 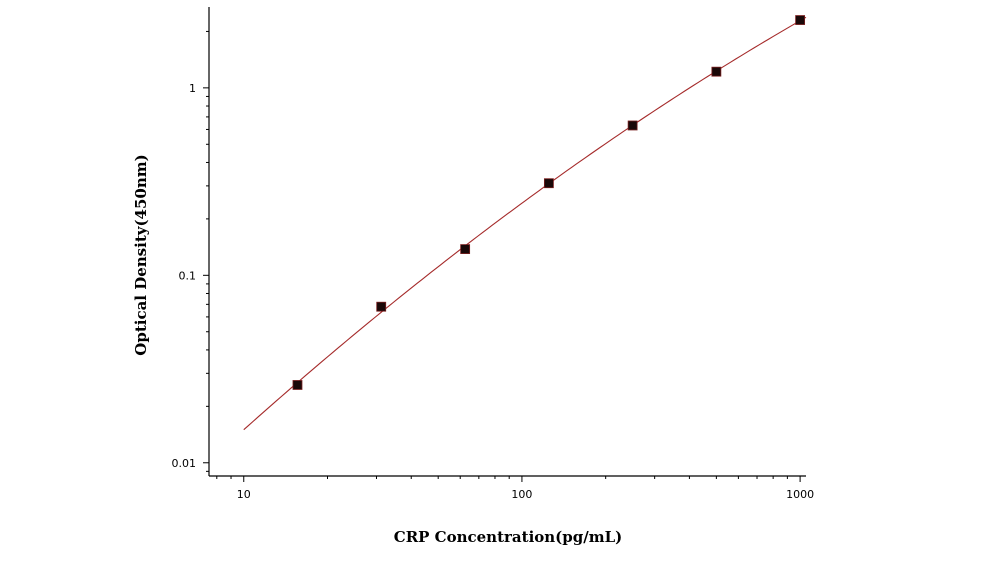 I want to click on y-tick-label: 0.01, so click(x=184, y=463).